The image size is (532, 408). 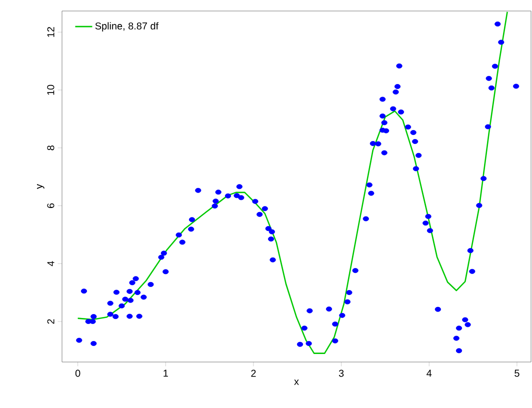 I want to click on y-tick-label: 4, so click(x=50, y=263).